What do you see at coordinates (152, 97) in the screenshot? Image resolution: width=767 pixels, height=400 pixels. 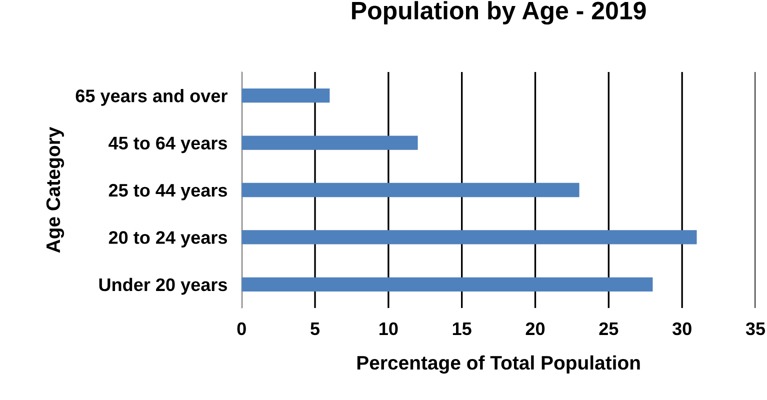 I see `y-tick-label: 65 years and over` at bounding box center [152, 97].